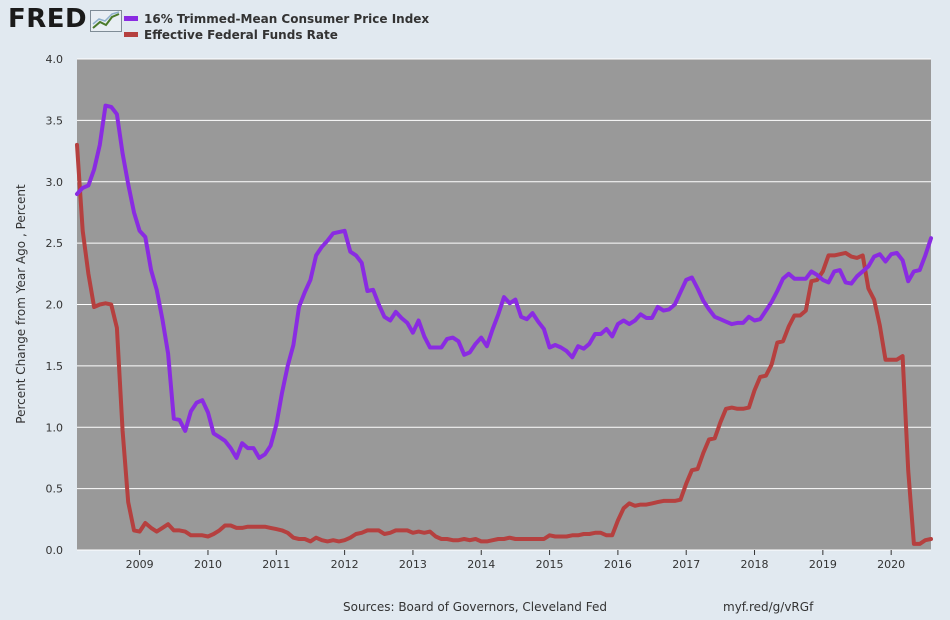  What do you see at coordinates (55, 550) in the screenshot?
I see `y-tick-label: 0.0` at bounding box center [55, 550].